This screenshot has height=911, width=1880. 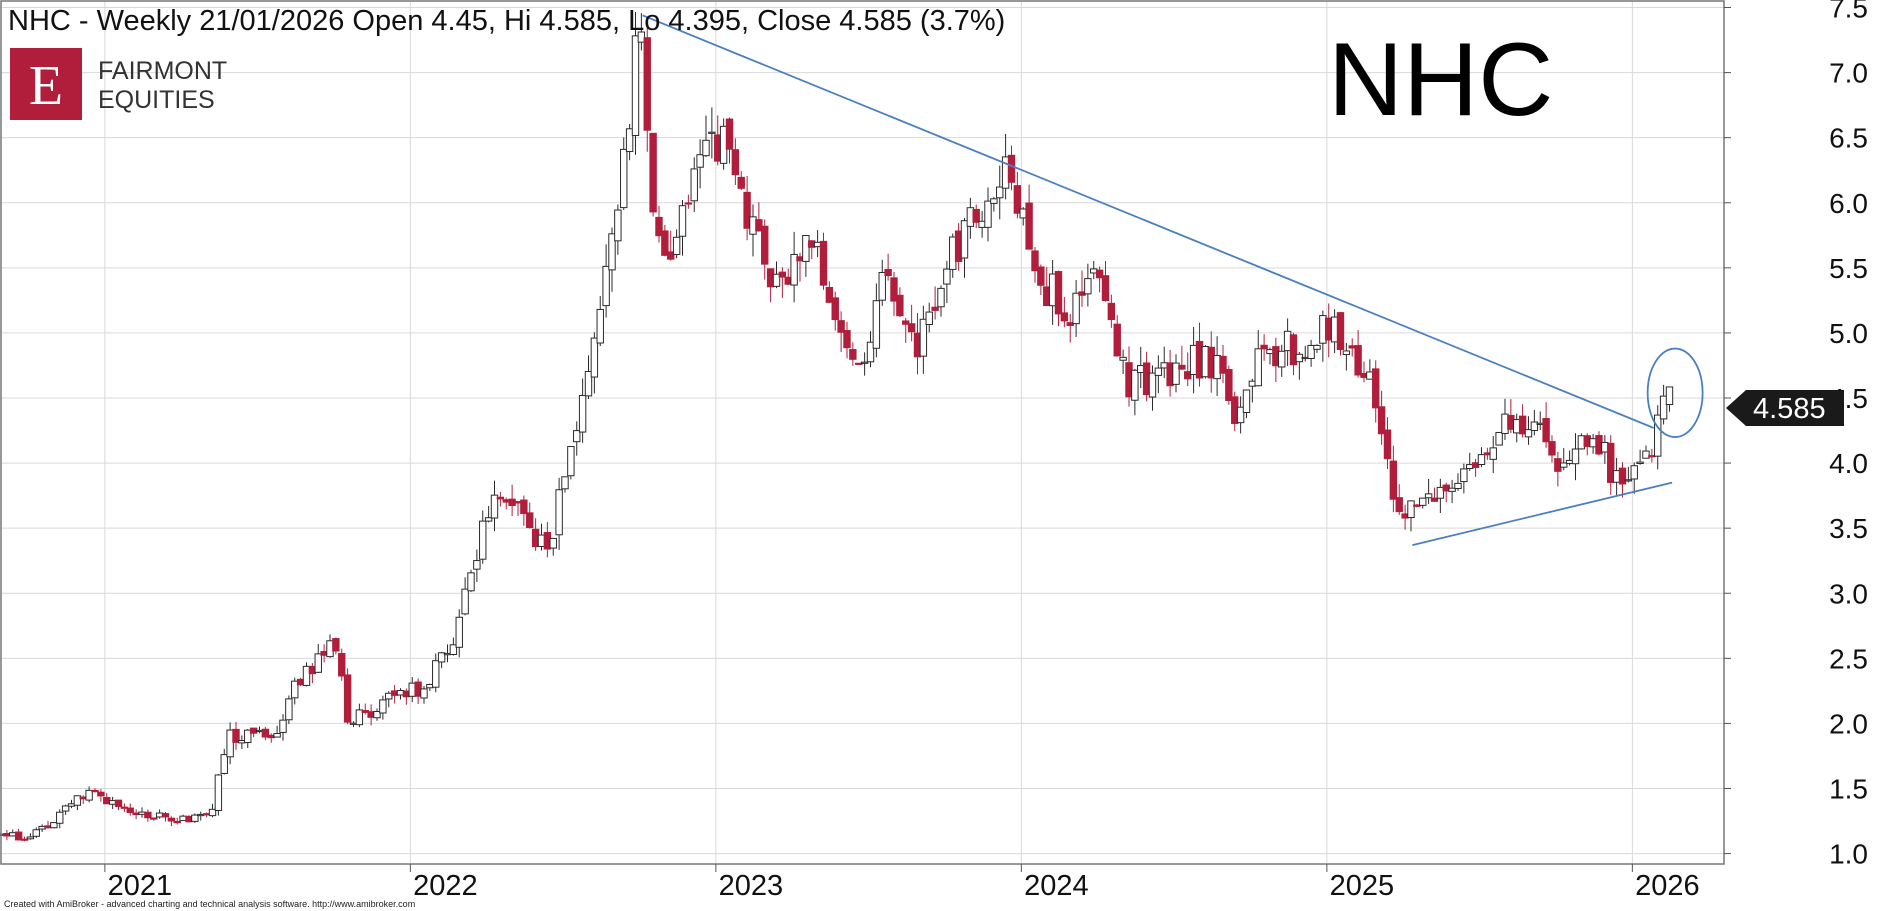 I want to click on y-tick-label: 7.5, so click(x=1848, y=12).